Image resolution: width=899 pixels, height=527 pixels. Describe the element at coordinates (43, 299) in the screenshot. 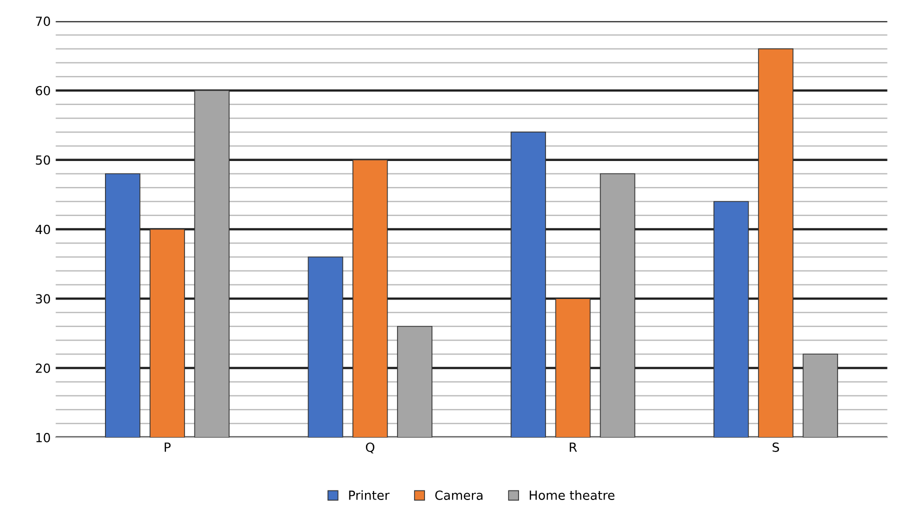

I see `y-tick-label: 30` at that location.